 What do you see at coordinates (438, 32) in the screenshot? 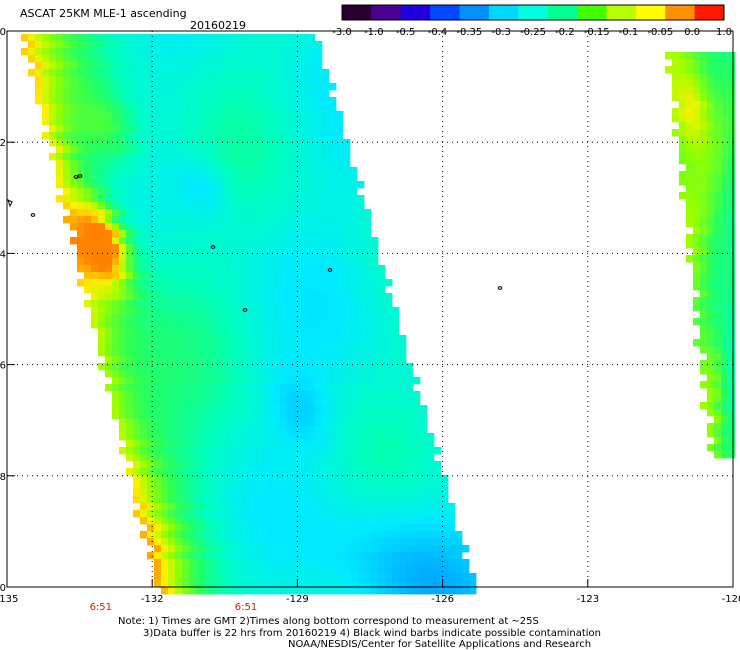
I see `colorbar-tick-label: -0.4` at bounding box center [438, 32].